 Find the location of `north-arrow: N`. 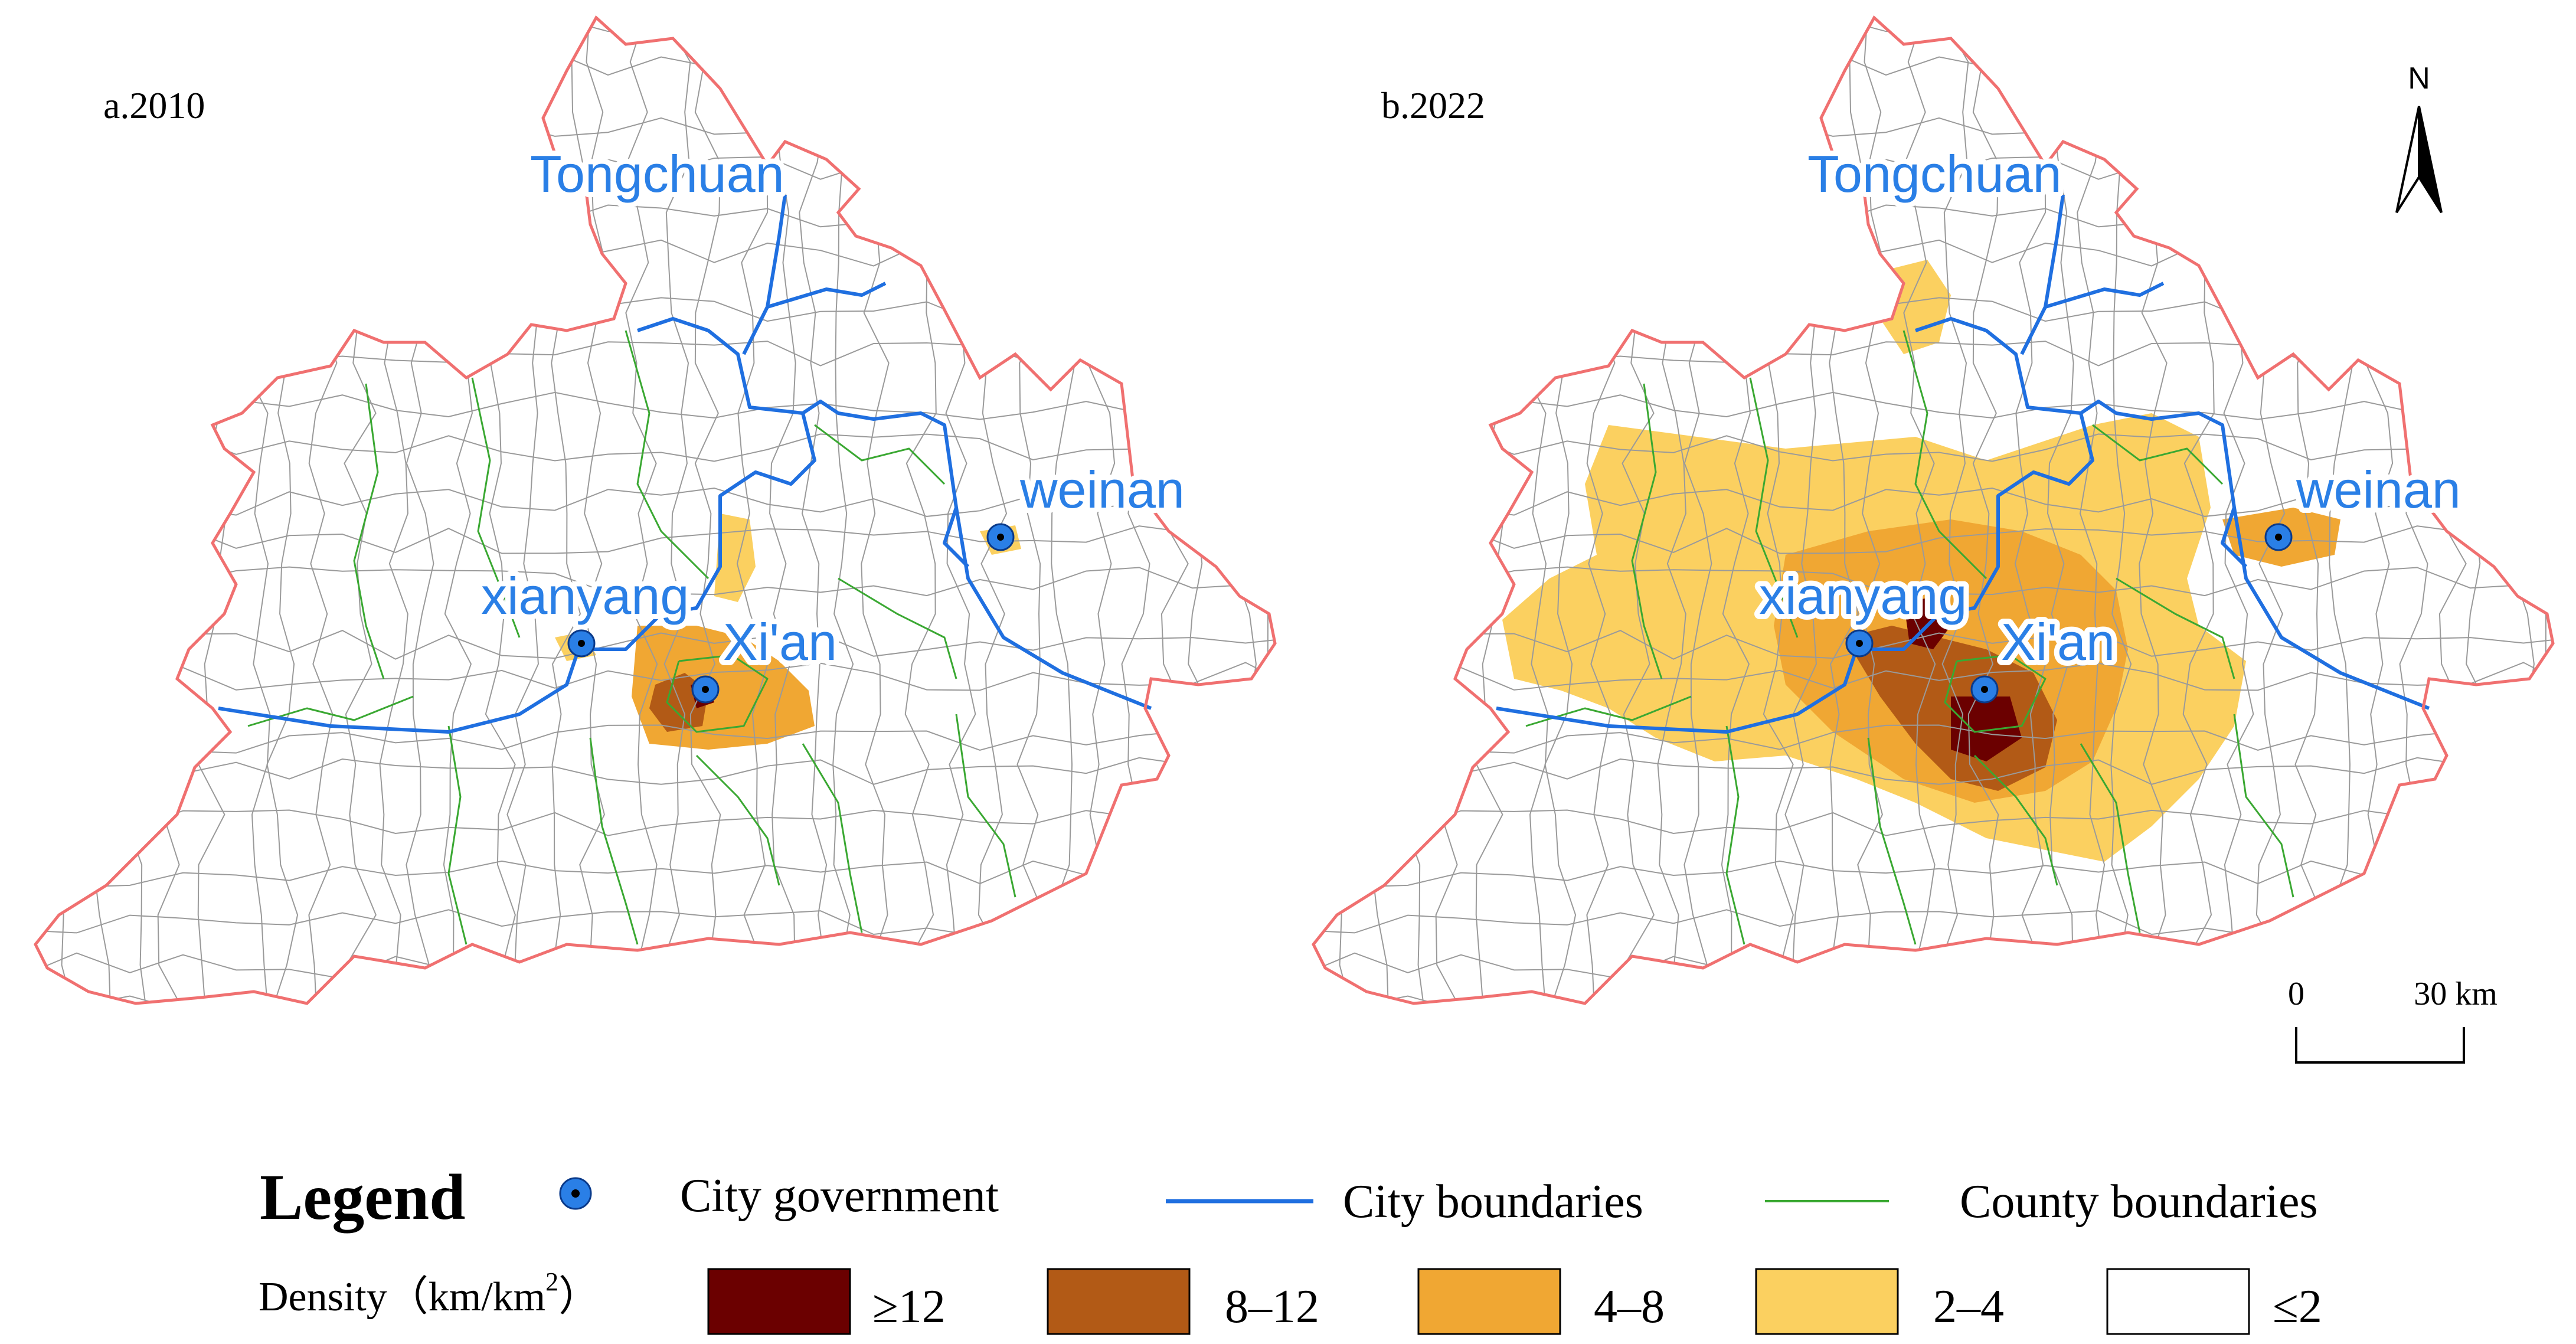

north-arrow: N is located at coordinates (2419, 137).